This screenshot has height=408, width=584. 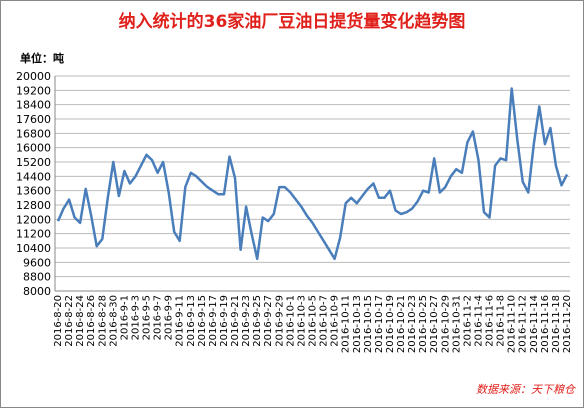 I want to click on x-tick-label: 2016-9-5, so click(x=147, y=317).